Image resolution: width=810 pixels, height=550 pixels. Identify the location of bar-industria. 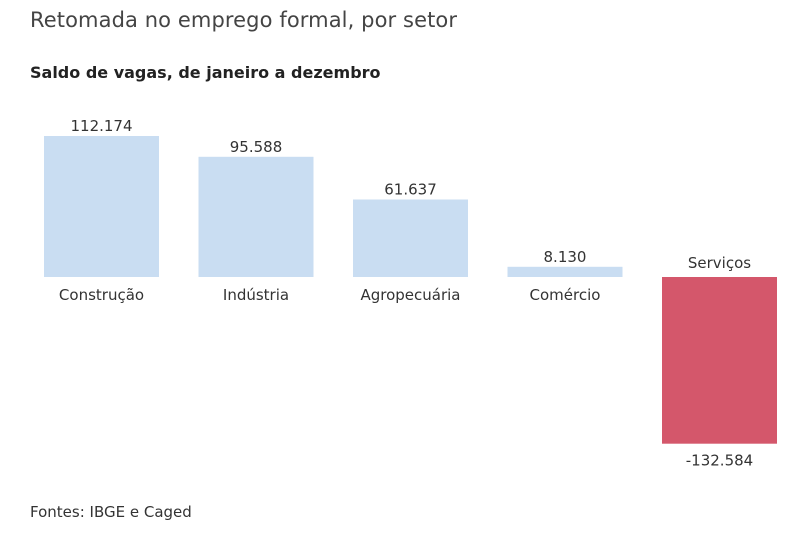
(256, 216).